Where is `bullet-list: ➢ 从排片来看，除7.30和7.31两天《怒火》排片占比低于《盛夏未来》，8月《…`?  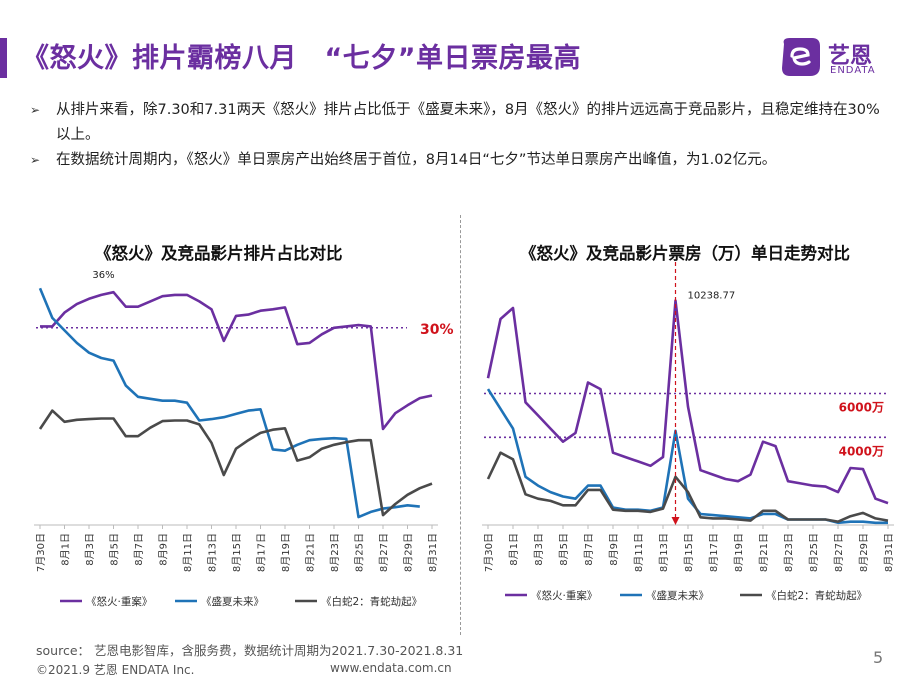
bullet-list: ➢ 从排片来看，除7.30和7.31两天《怒火》排片占比低于《盛夏未来》，8月《… is located at coordinates (460, 135).